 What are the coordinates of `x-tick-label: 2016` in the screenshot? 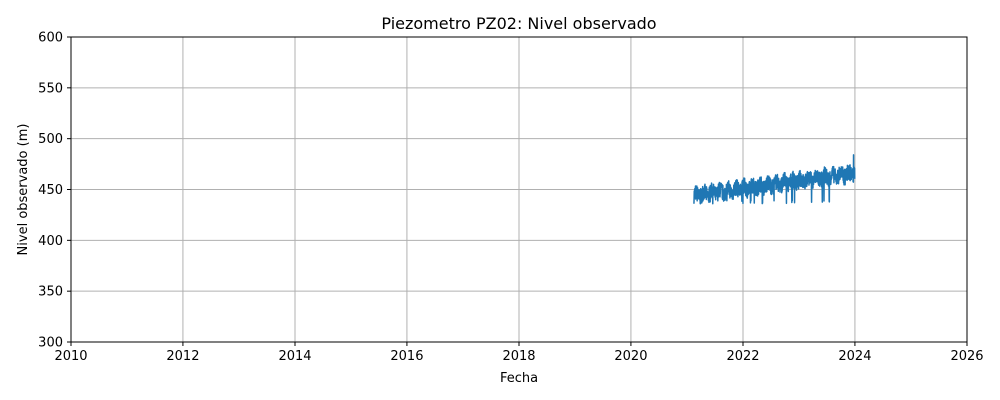 It's located at (406, 356).